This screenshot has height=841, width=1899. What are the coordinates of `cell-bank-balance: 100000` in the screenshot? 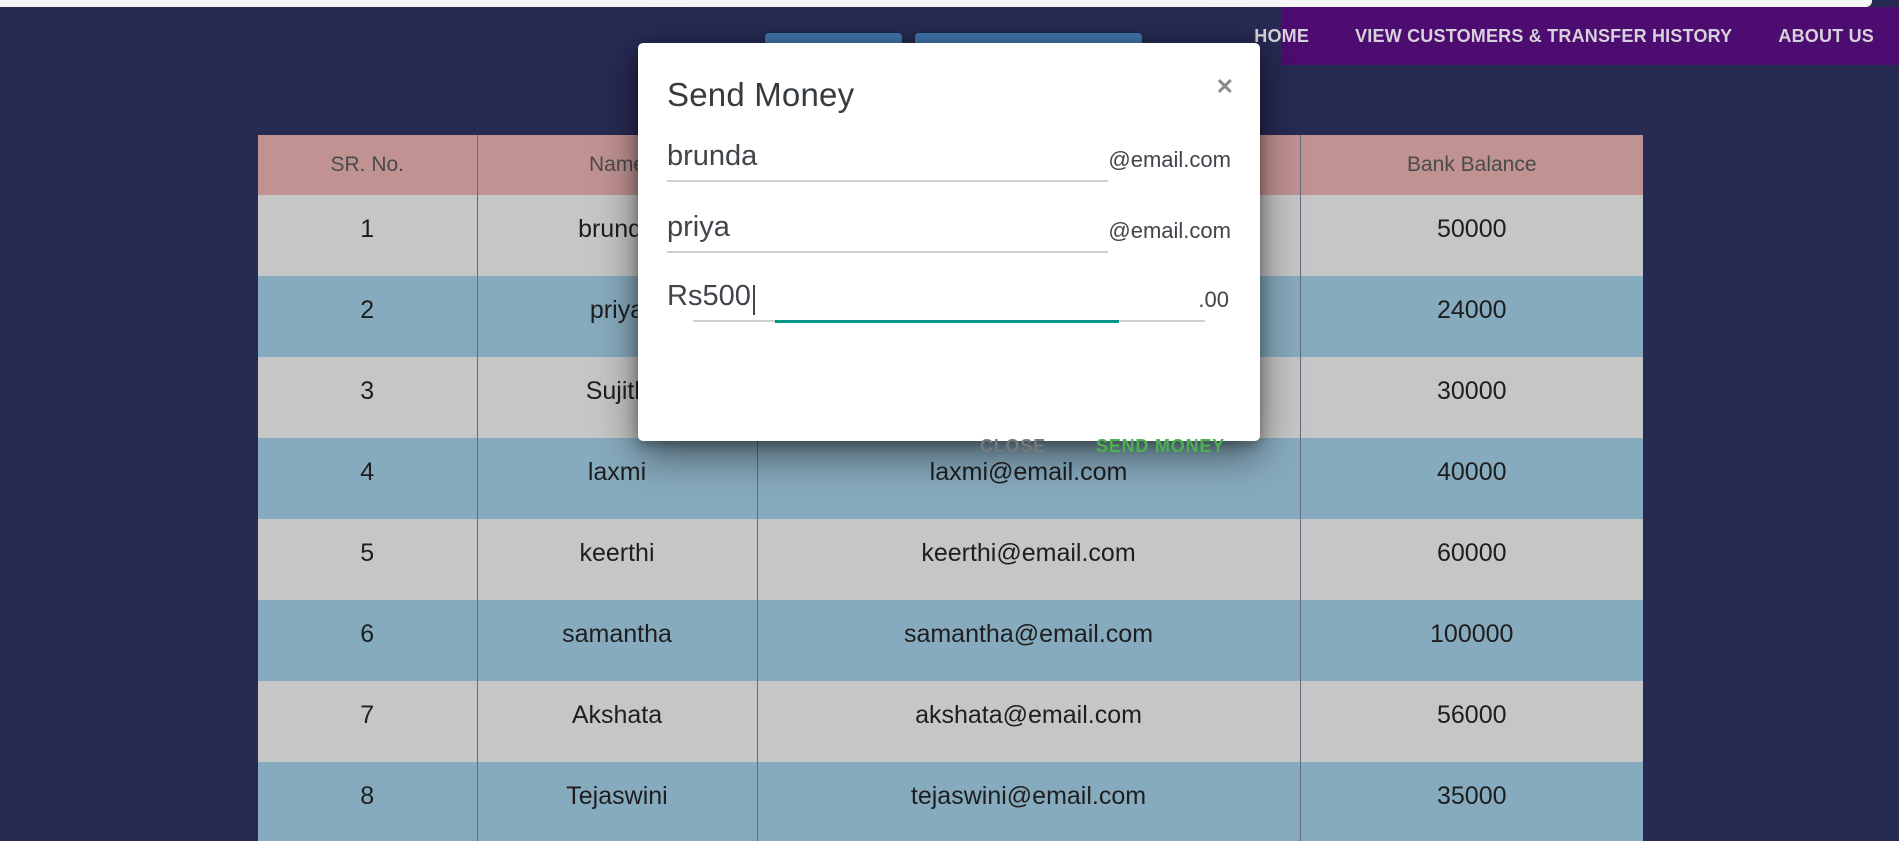 It's located at (1471, 640).